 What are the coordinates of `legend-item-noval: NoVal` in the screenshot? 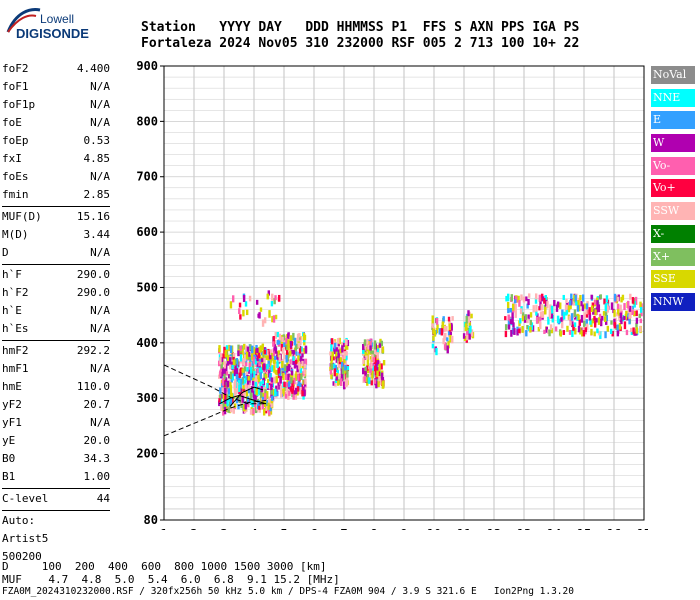 It's located at (673, 75).